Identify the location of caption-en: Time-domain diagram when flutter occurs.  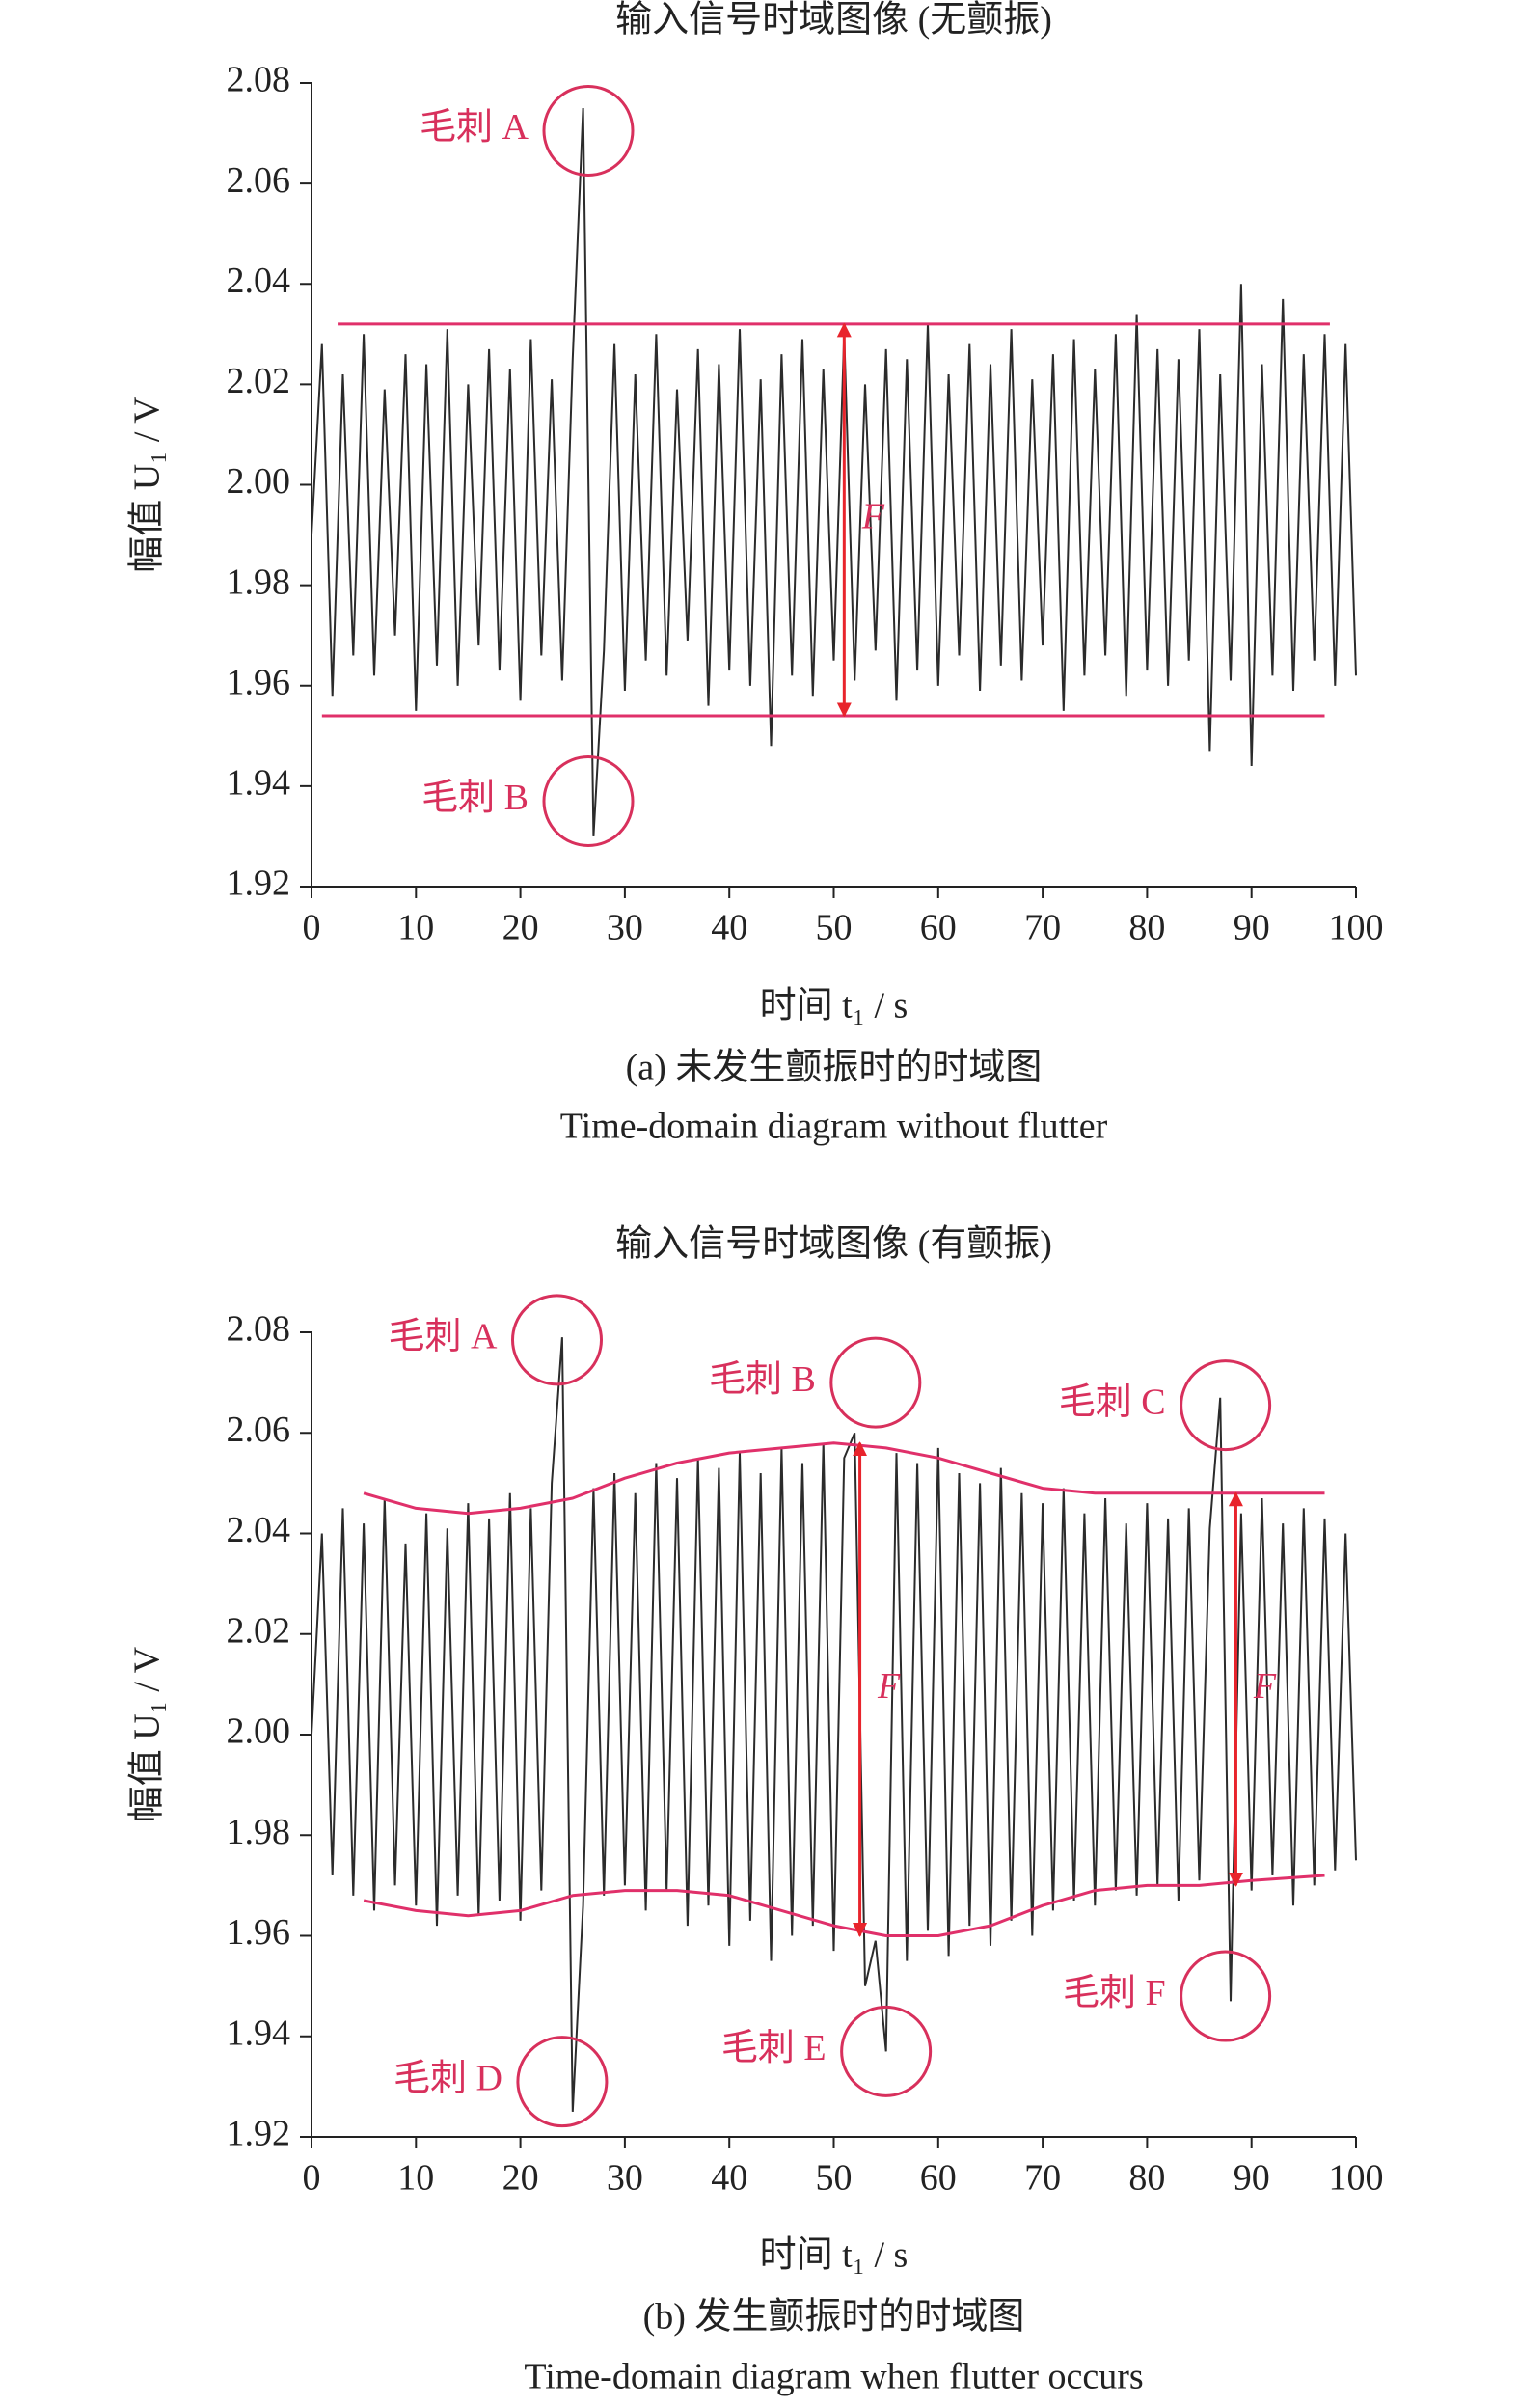
(833, 2377).